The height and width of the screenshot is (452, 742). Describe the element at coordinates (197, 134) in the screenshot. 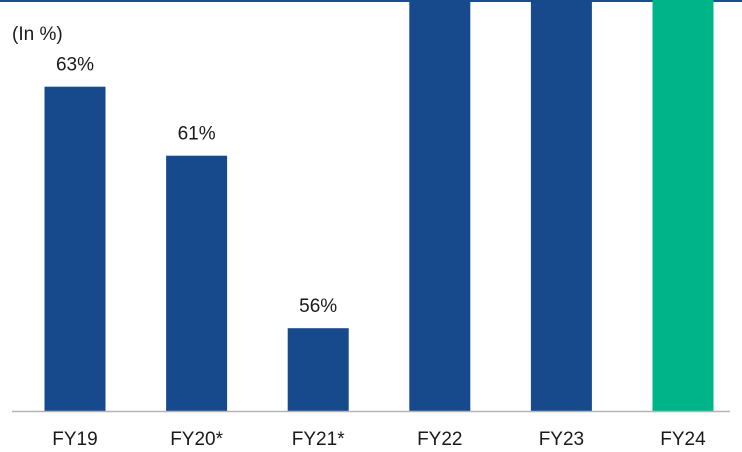

I see `data-label: 61%` at that location.